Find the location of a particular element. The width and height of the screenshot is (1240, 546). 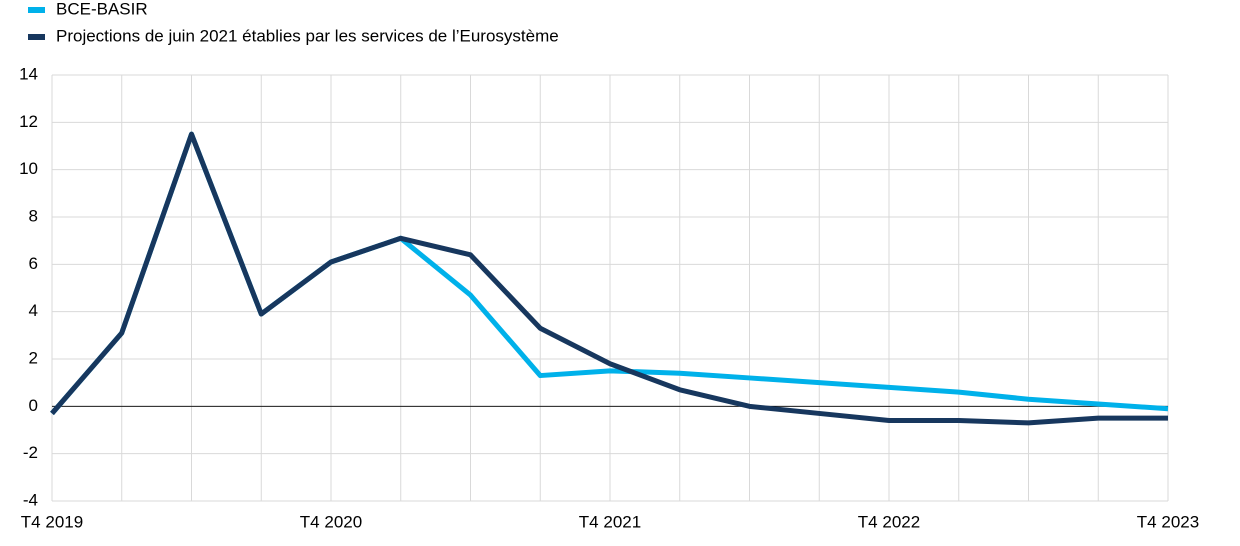

y-tick-label: 6 is located at coordinates (33, 263).